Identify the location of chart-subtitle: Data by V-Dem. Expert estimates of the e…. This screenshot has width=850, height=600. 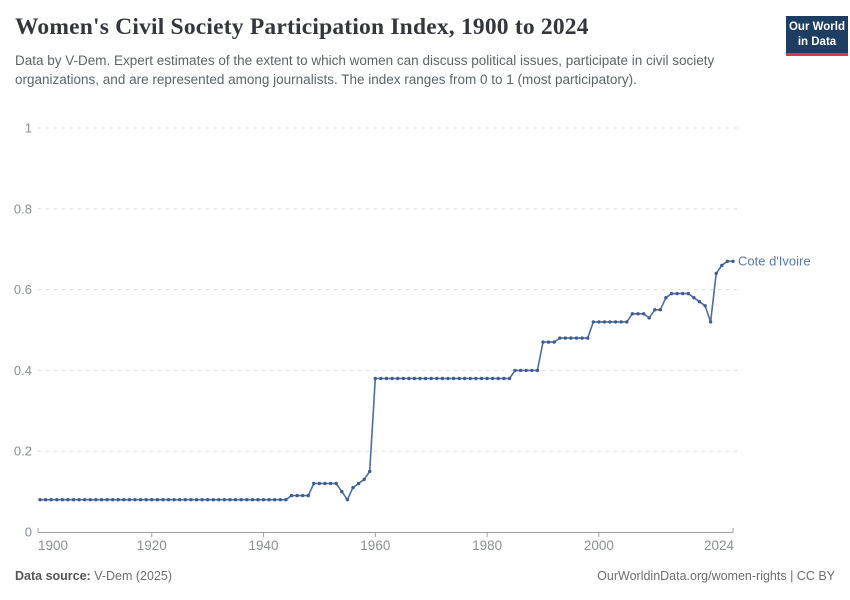
(365, 70).